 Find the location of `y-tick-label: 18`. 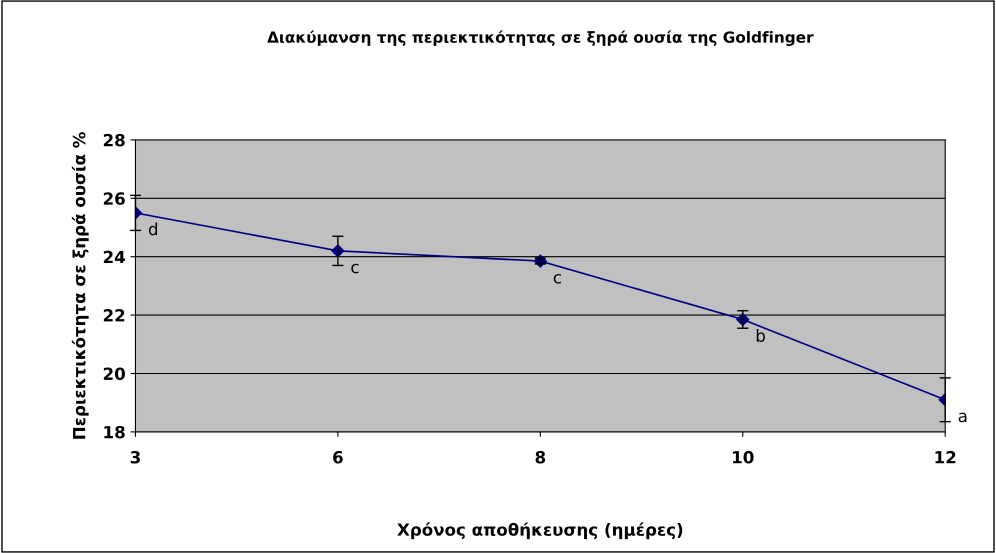

y-tick-label: 18 is located at coordinates (114, 432).